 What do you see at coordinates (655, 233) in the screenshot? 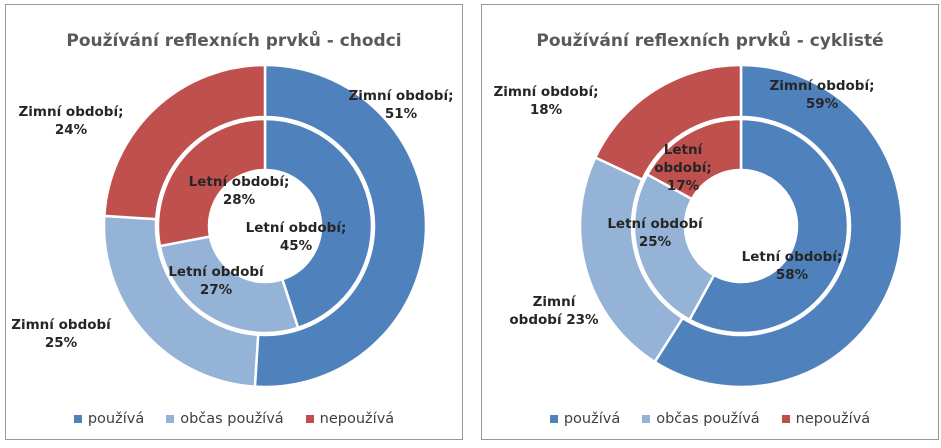
I see `data-label: Letní období 25%` at bounding box center [655, 233].